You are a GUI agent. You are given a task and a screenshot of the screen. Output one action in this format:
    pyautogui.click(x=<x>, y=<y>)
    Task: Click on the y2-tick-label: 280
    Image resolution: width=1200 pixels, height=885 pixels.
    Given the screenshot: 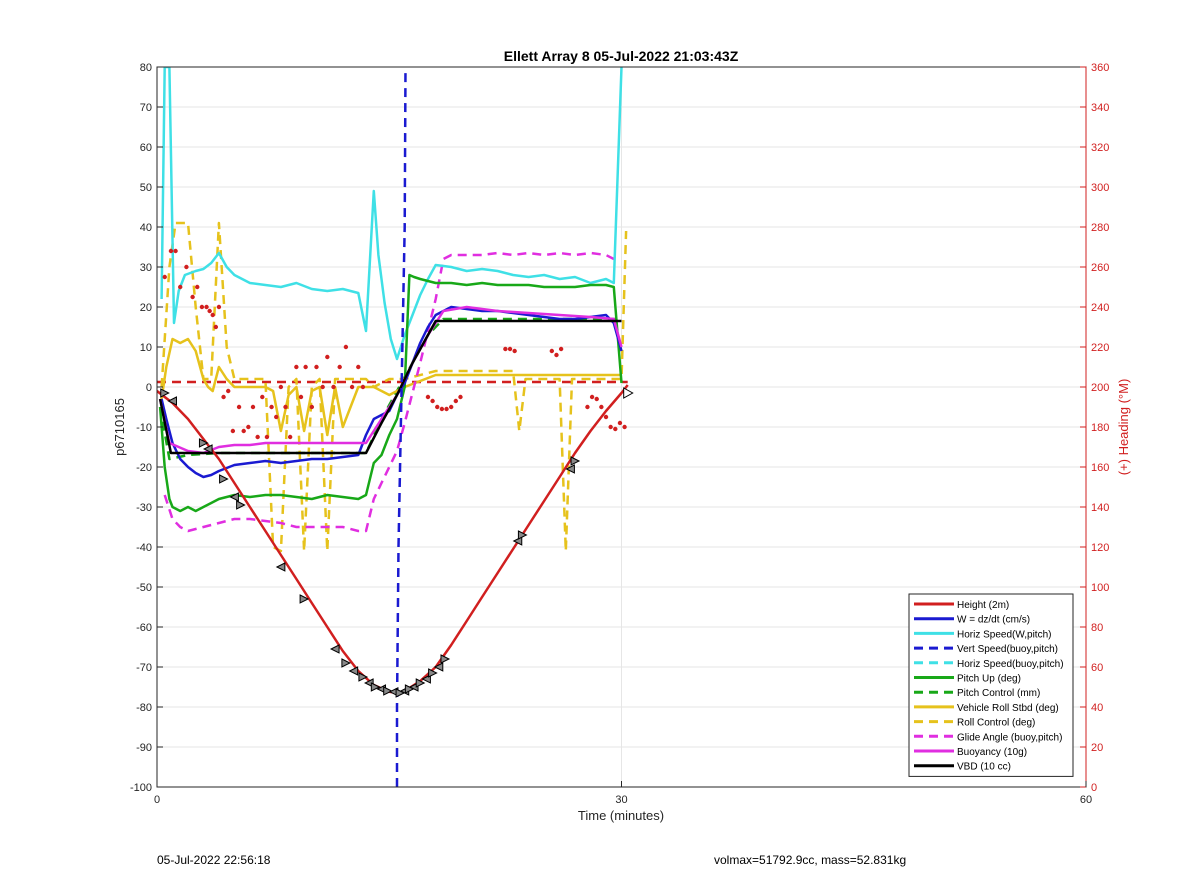 What is the action you would take?
    pyautogui.click(x=1100, y=228)
    